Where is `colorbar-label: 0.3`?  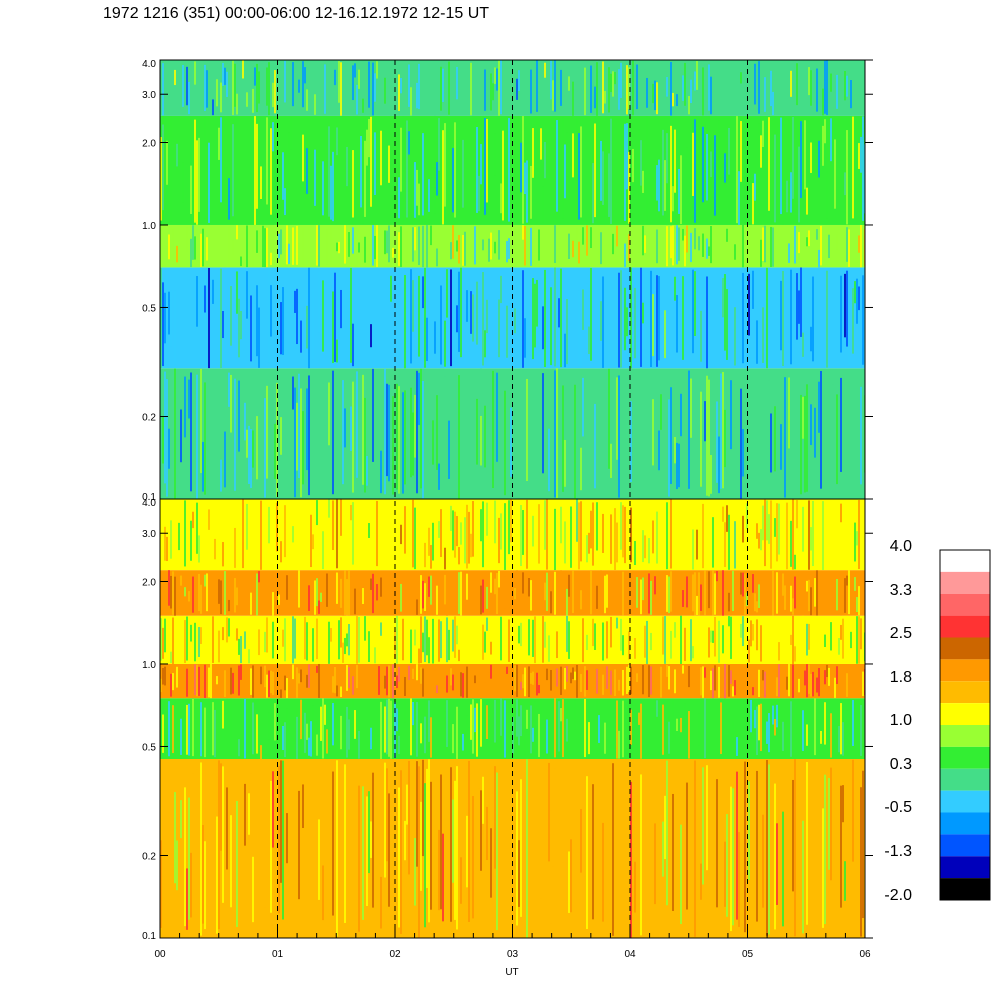
colorbar-label: 0.3 is located at coordinates (901, 764).